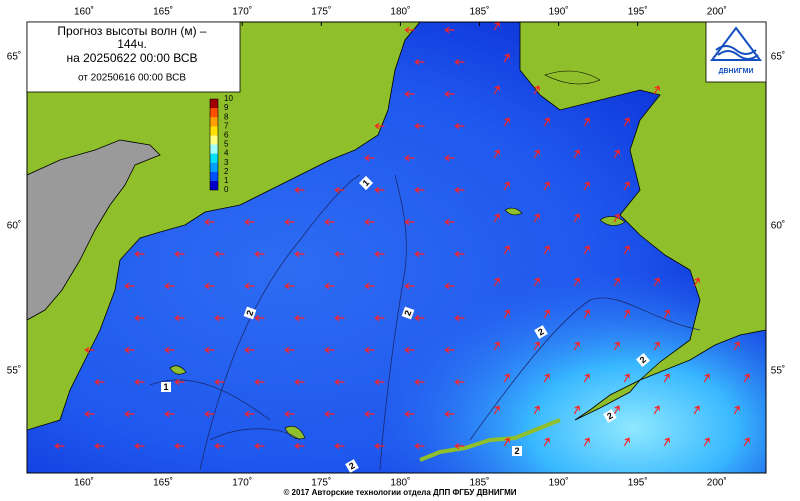 The image size is (800, 501). Describe the element at coordinates (226, 162) in the screenshot. I see `legend-label: 3` at that location.